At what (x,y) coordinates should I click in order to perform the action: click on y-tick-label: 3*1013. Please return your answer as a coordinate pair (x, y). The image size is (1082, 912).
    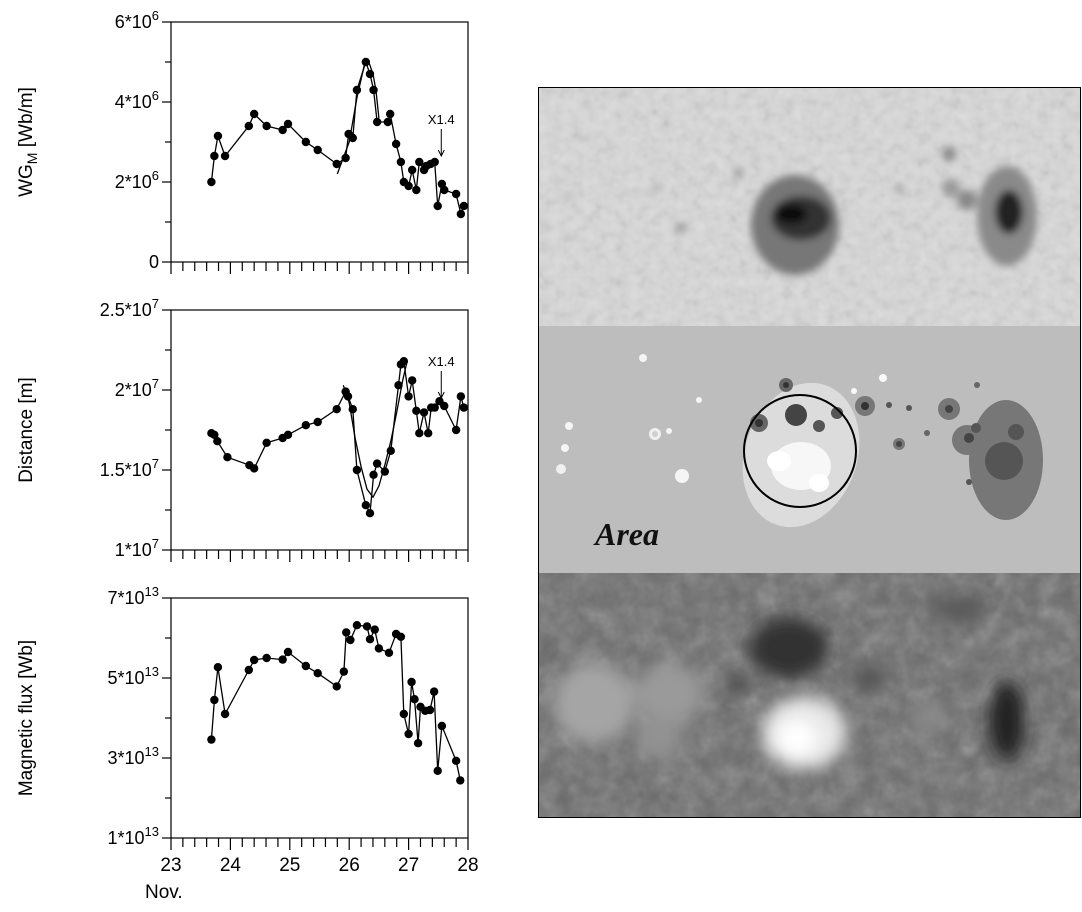
    Looking at the image, I should click on (133, 756).